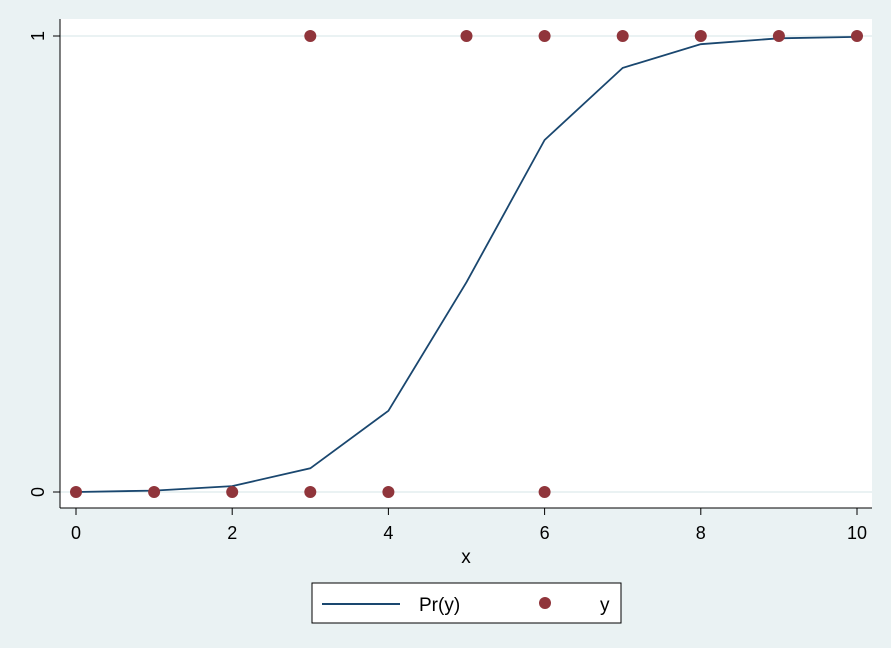  Describe the element at coordinates (545, 603) in the screenshot. I see `legend-dot-swatch` at that location.